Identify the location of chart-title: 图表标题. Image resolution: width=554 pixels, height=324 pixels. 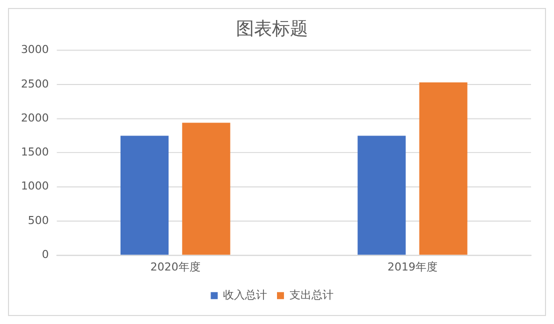
(272, 29).